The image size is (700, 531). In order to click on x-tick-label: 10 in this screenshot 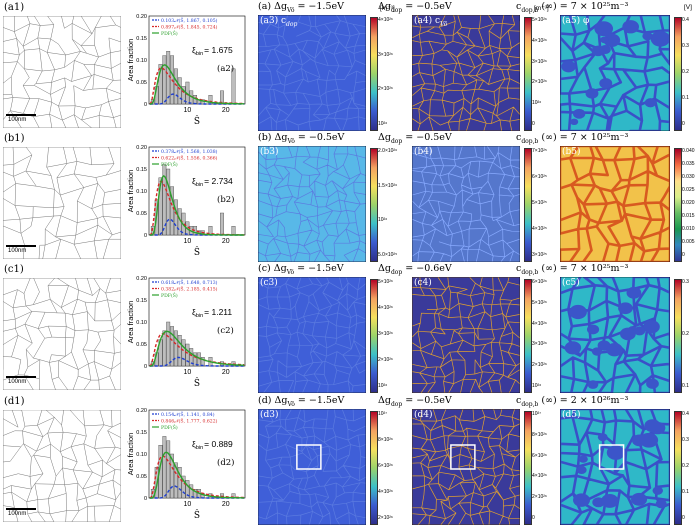, I will do `click(188, 241)`.